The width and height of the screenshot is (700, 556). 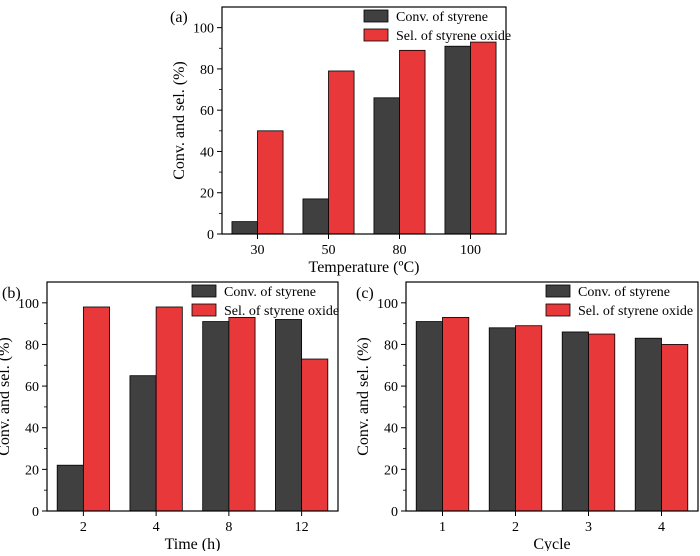 I want to click on x-tick-label: 80, so click(x=400, y=250).